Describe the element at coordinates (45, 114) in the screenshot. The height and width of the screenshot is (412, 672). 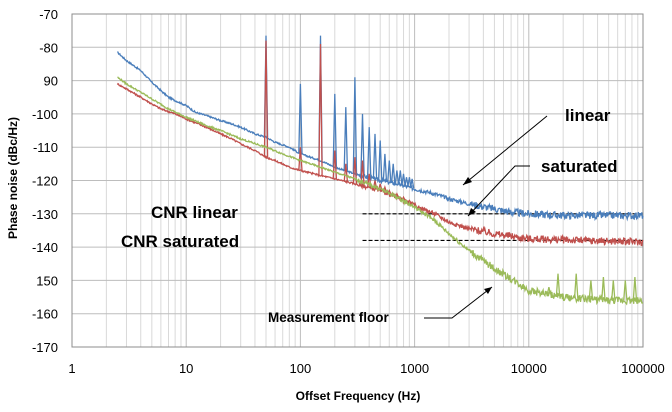
I see `y-tick-label: -100` at that location.